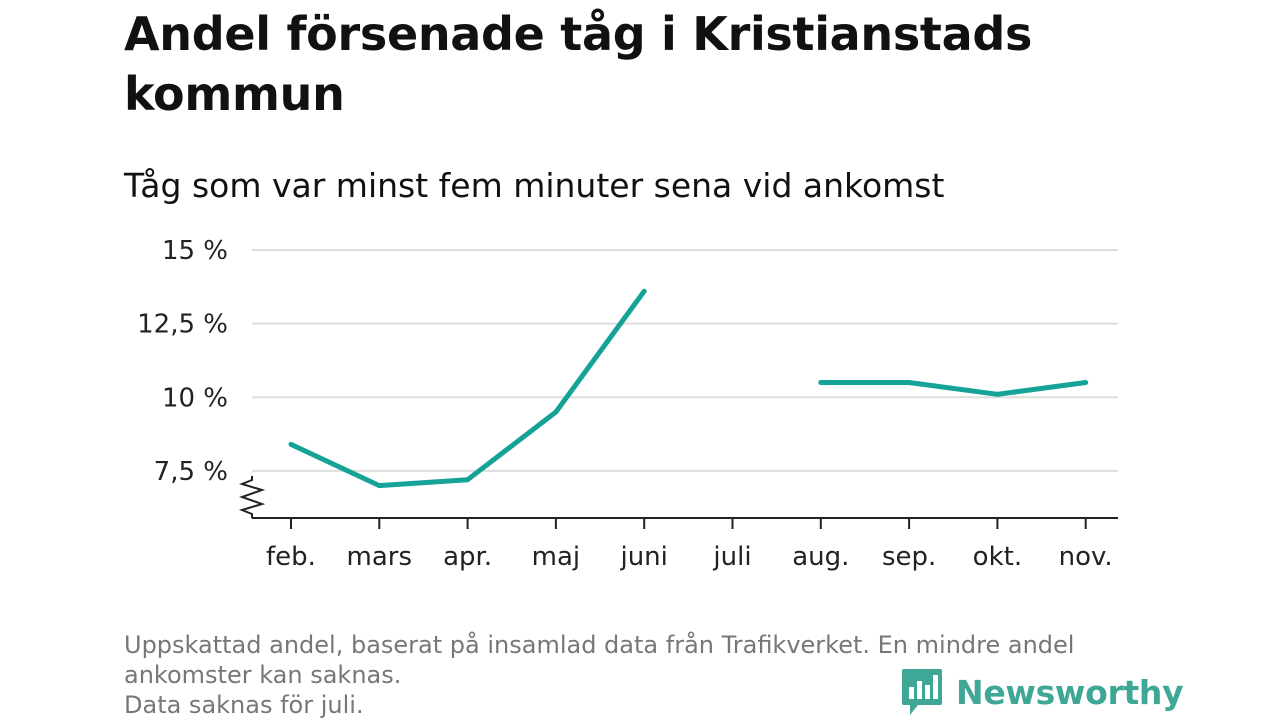  Describe the element at coordinates (195, 251) in the screenshot. I see `y-tick-label: 15 %` at that location.